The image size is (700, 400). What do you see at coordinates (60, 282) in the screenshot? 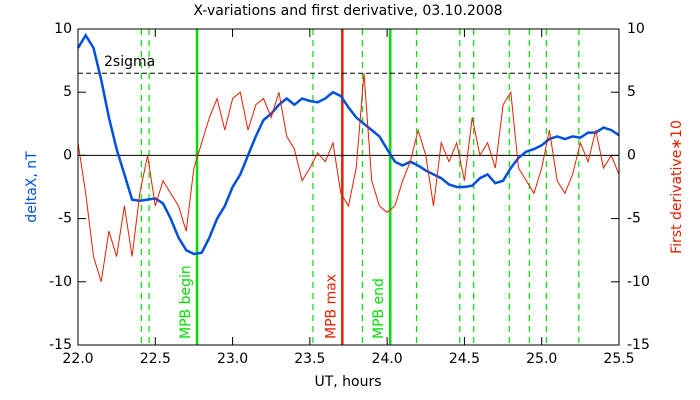
I see `y-tick-label: -10` at bounding box center [60, 282].